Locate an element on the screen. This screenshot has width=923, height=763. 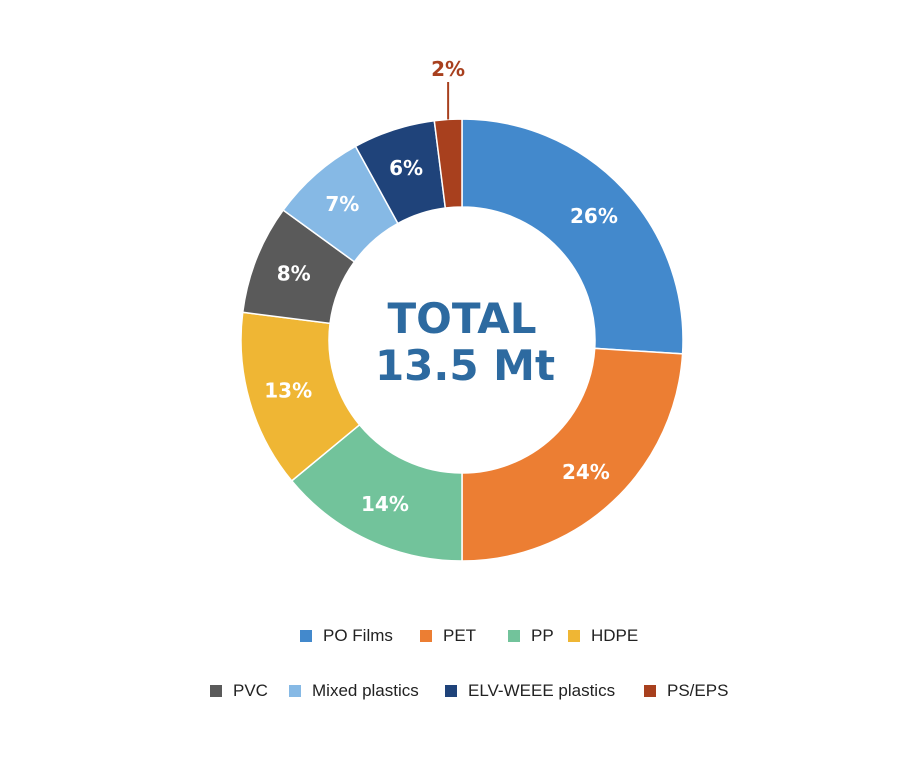
slice-ps-eps is located at coordinates (448, 163).